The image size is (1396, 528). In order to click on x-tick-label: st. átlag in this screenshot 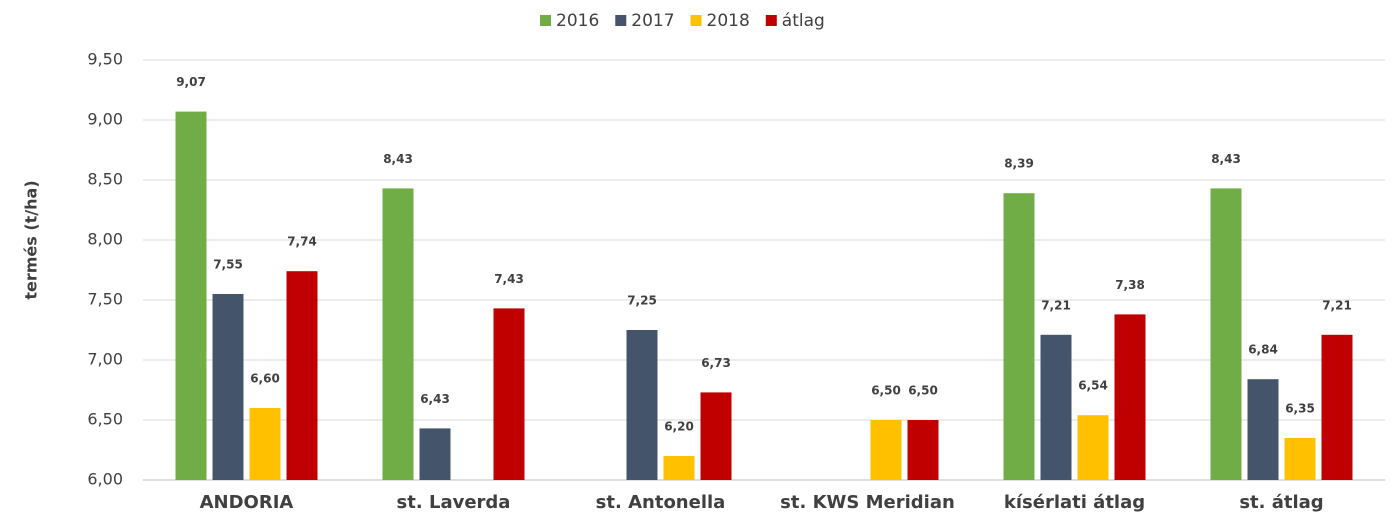, I will do `click(1281, 502)`.